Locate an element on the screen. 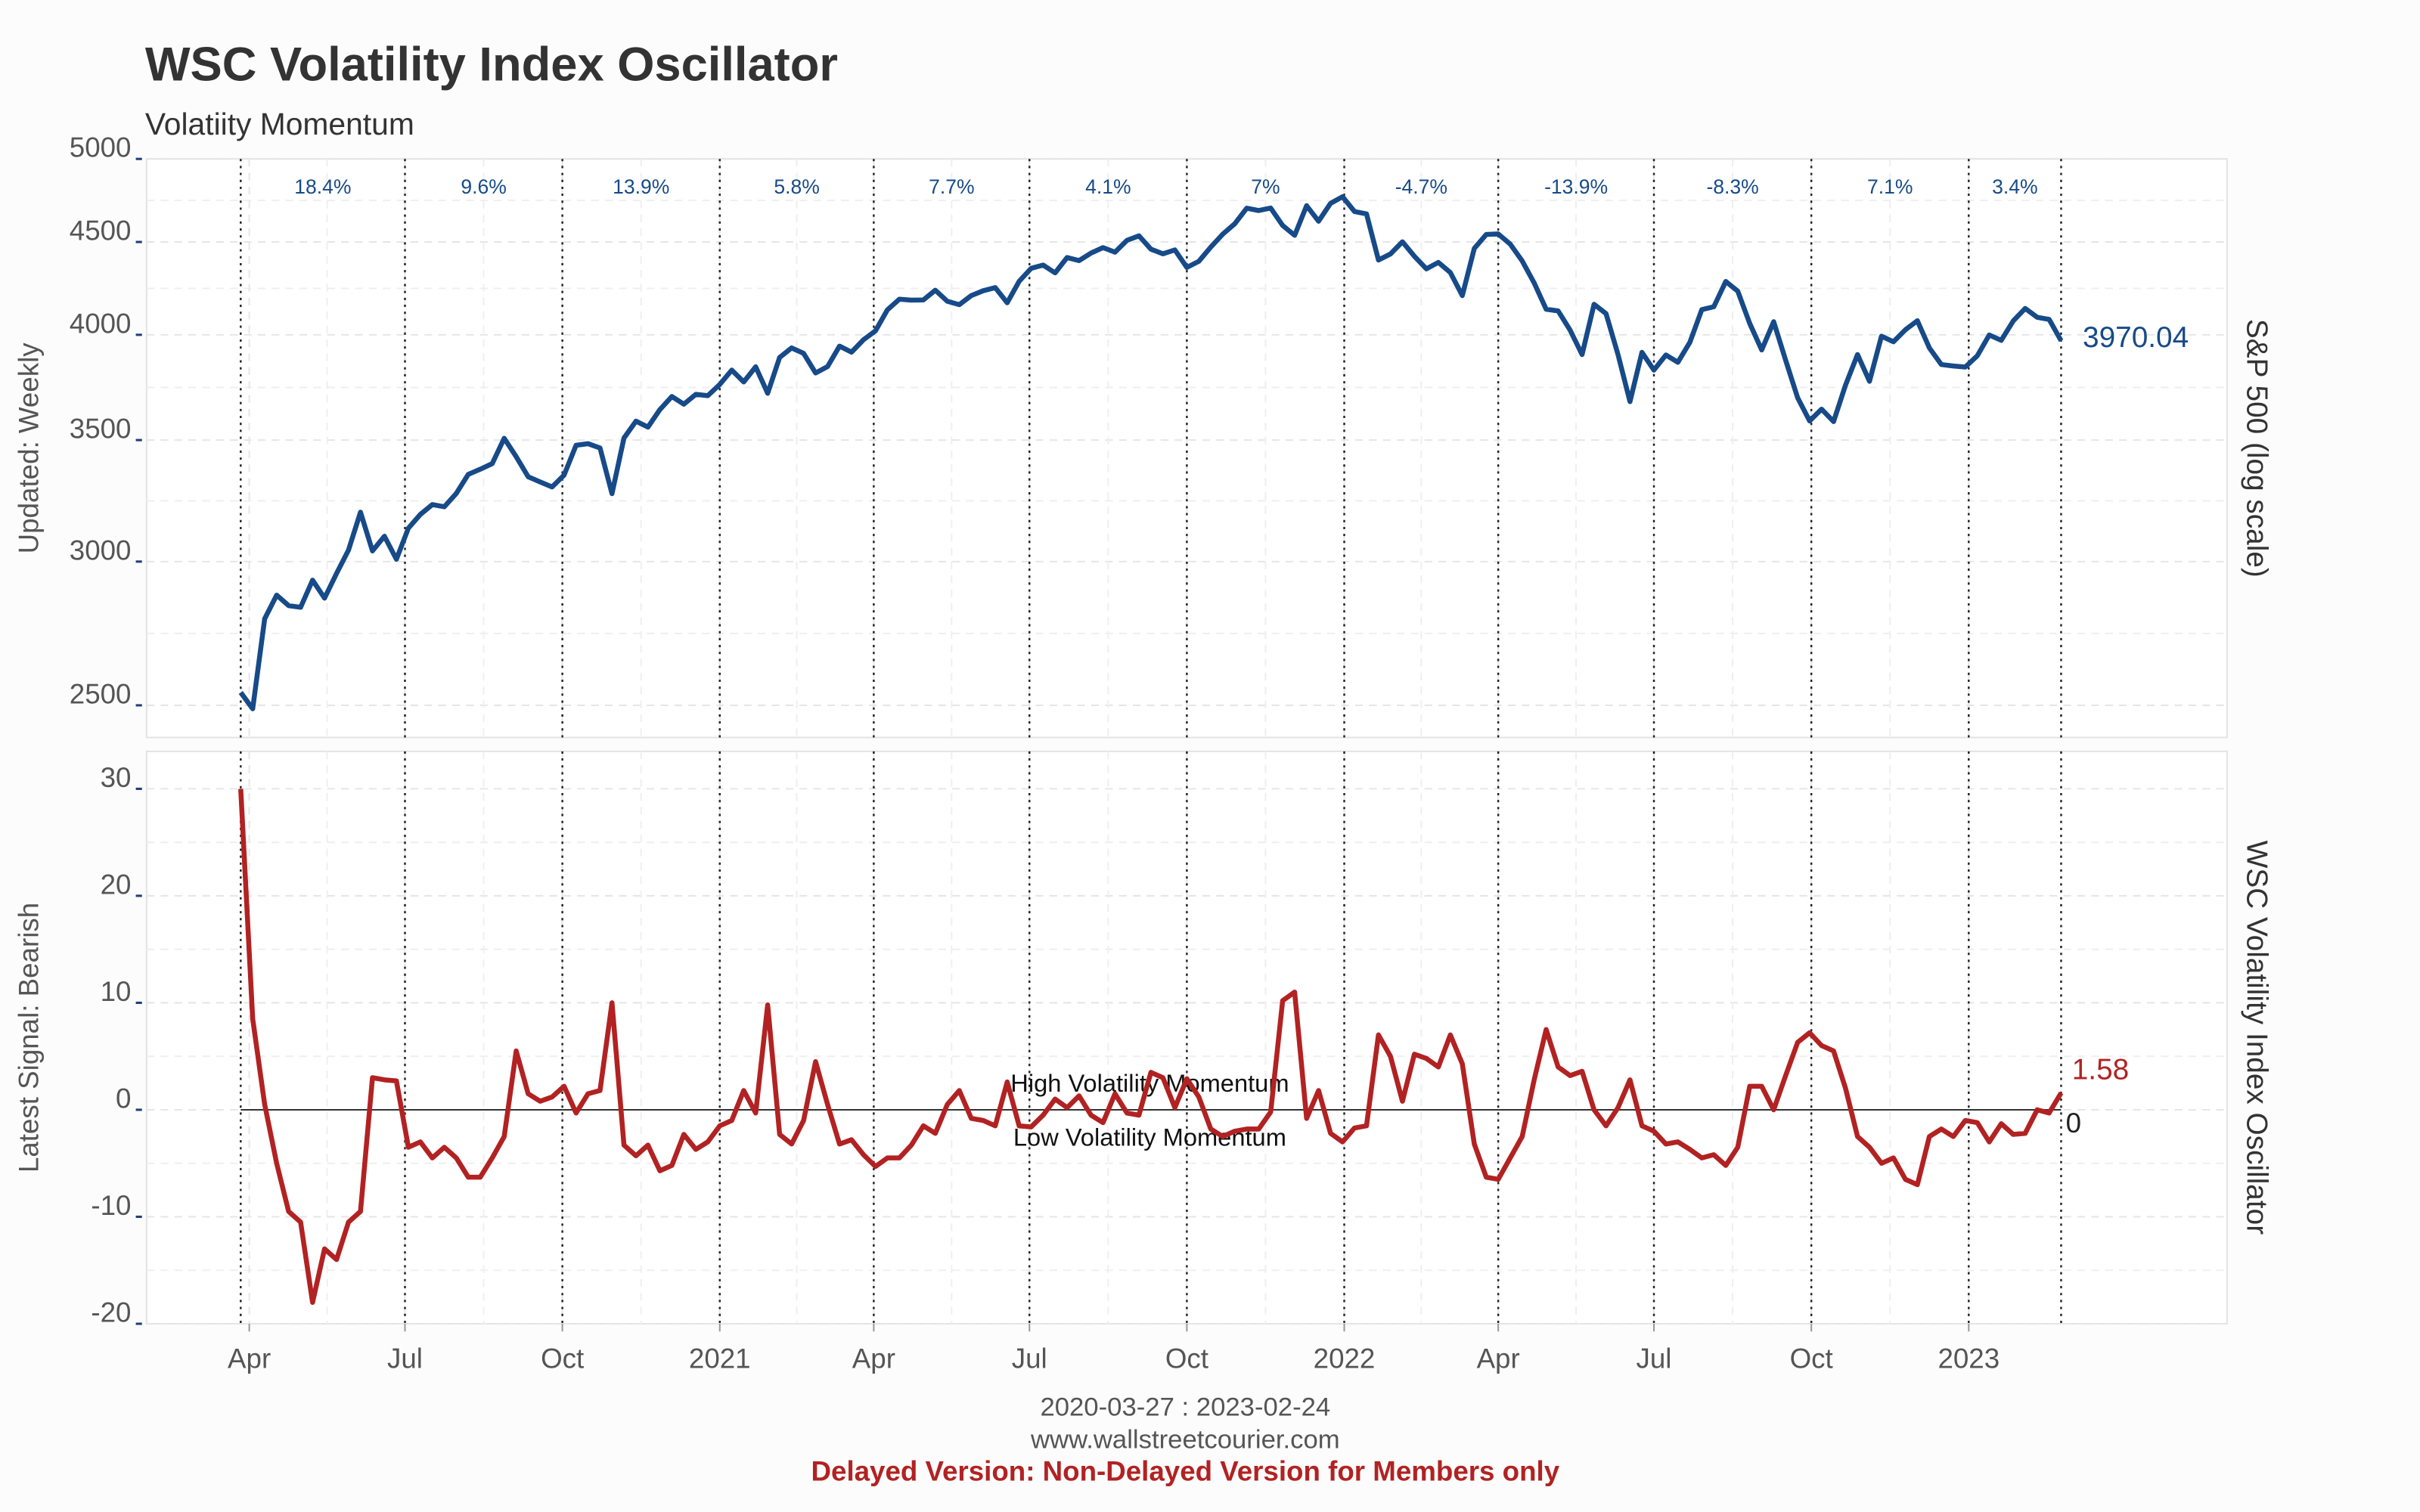  website: www.wallstreetcourier.com is located at coordinates (1185, 1439).